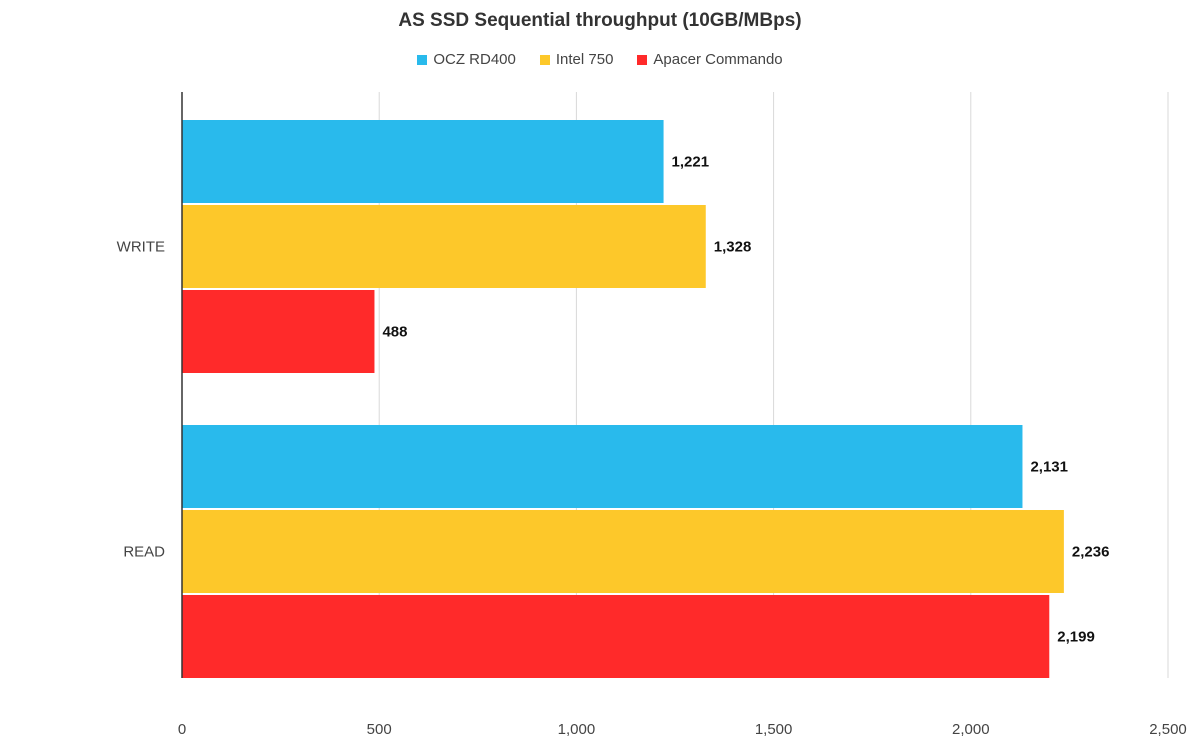 This screenshot has height=744, width=1200. I want to click on legend: OCZ RD400 Intel 750 Apacer Commando, so click(600, 59).